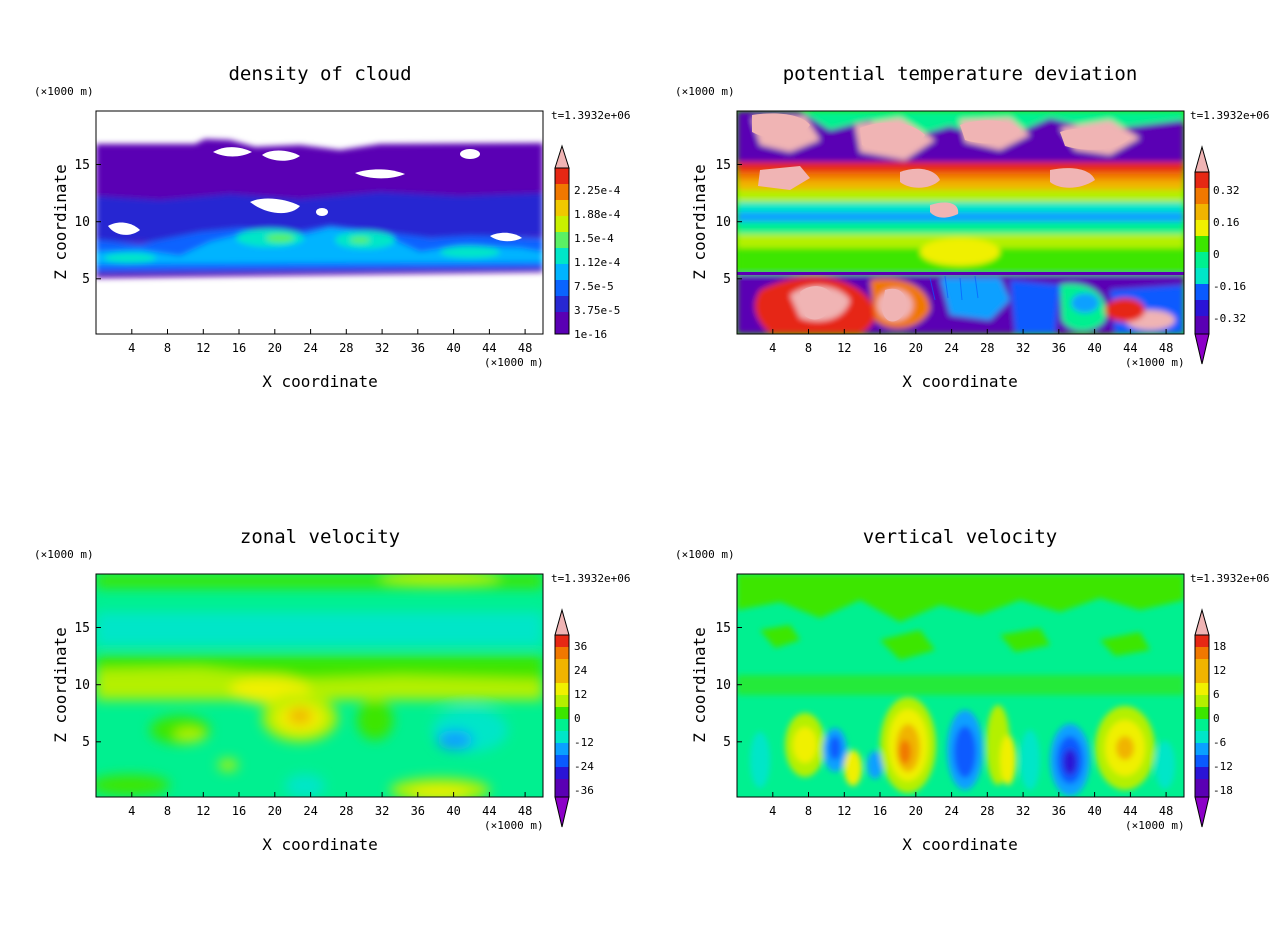 The width and height of the screenshot is (1280, 926). What do you see at coordinates (580, 646) in the screenshot?
I see `colorbar-label: 36` at bounding box center [580, 646].